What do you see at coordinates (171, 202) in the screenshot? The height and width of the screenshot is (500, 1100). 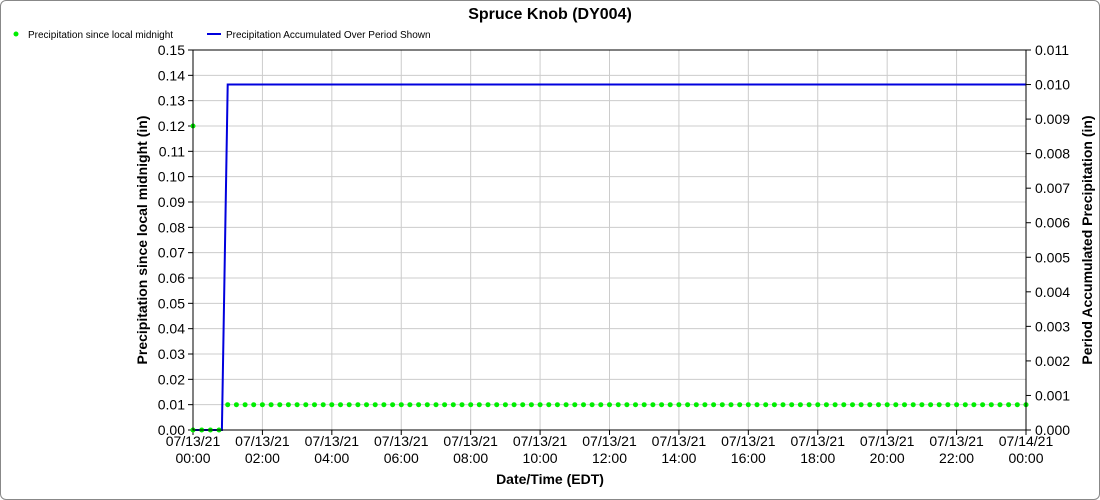 I see `left-tick-label: 0.09` at bounding box center [171, 202].